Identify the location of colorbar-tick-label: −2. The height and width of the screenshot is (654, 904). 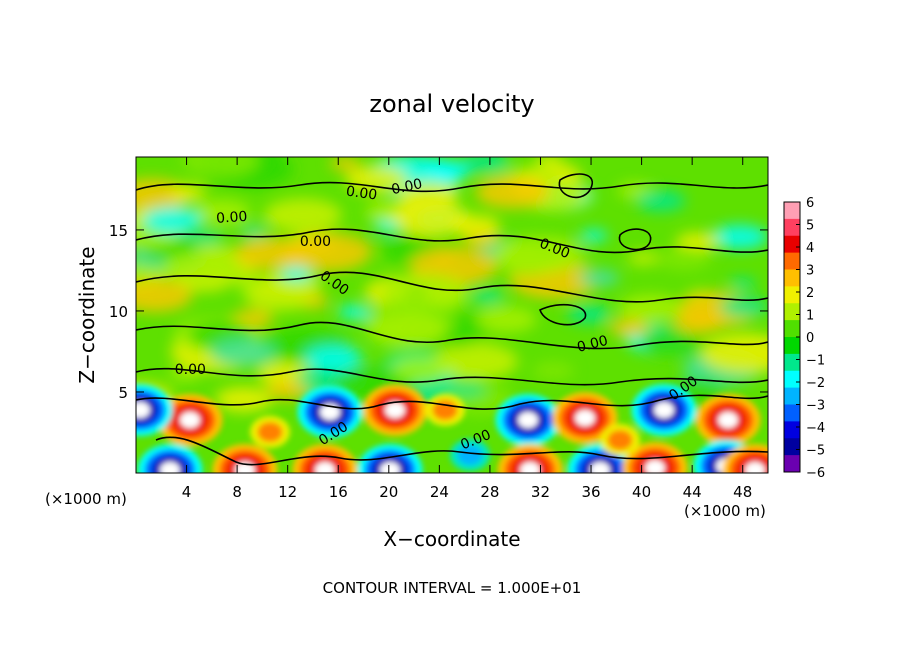
(815, 383).